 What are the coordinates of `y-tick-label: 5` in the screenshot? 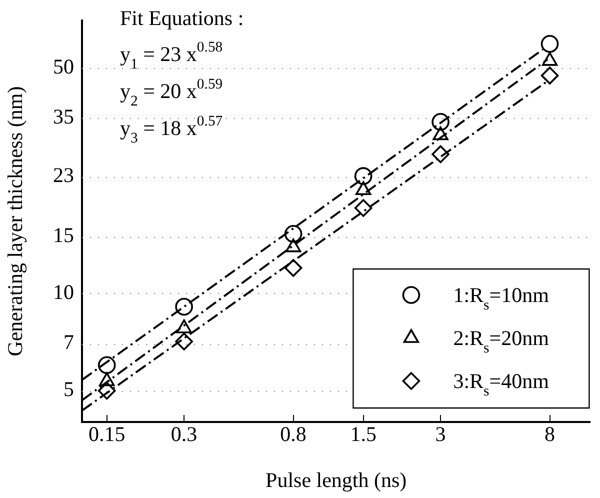 It's located at (69, 389).